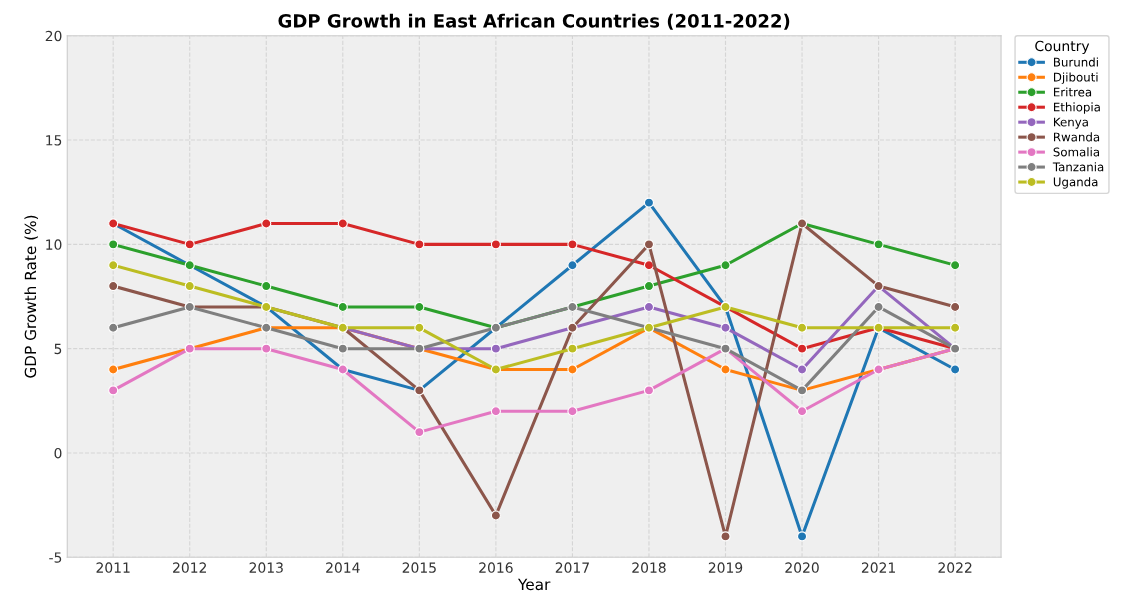  Describe the element at coordinates (266, 567) in the screenshot. I see `x-tick-label: 2013` at that location.